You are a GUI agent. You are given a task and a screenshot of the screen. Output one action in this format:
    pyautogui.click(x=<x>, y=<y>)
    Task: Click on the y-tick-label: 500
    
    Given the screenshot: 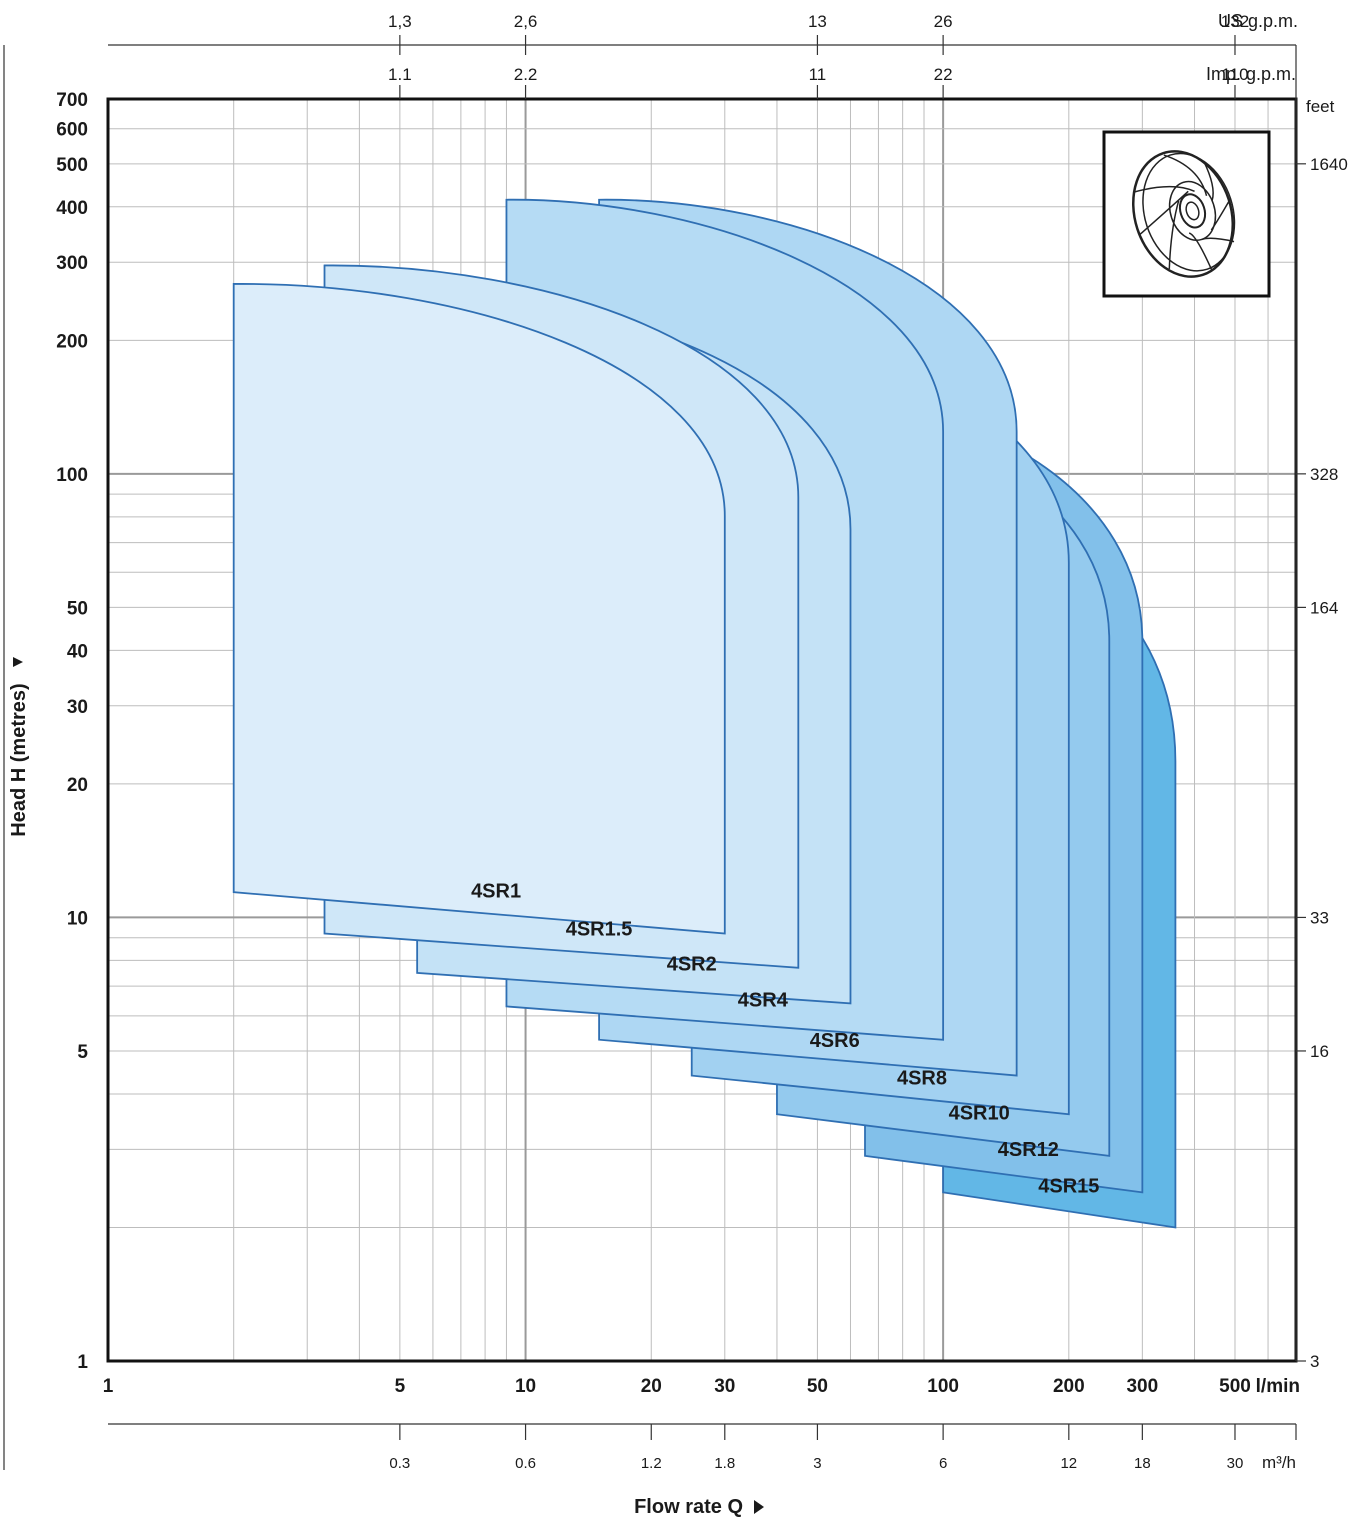 What is the action you would take?
    pyautogui.click(x=72, y=165)
    